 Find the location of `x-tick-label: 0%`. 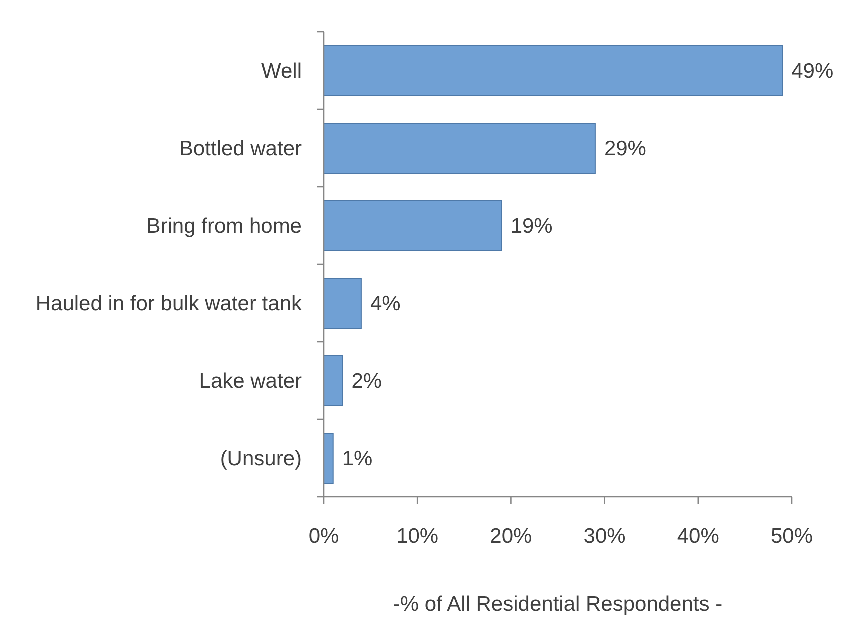

x-tick-label: 0% is located at coordinates (324, 536).